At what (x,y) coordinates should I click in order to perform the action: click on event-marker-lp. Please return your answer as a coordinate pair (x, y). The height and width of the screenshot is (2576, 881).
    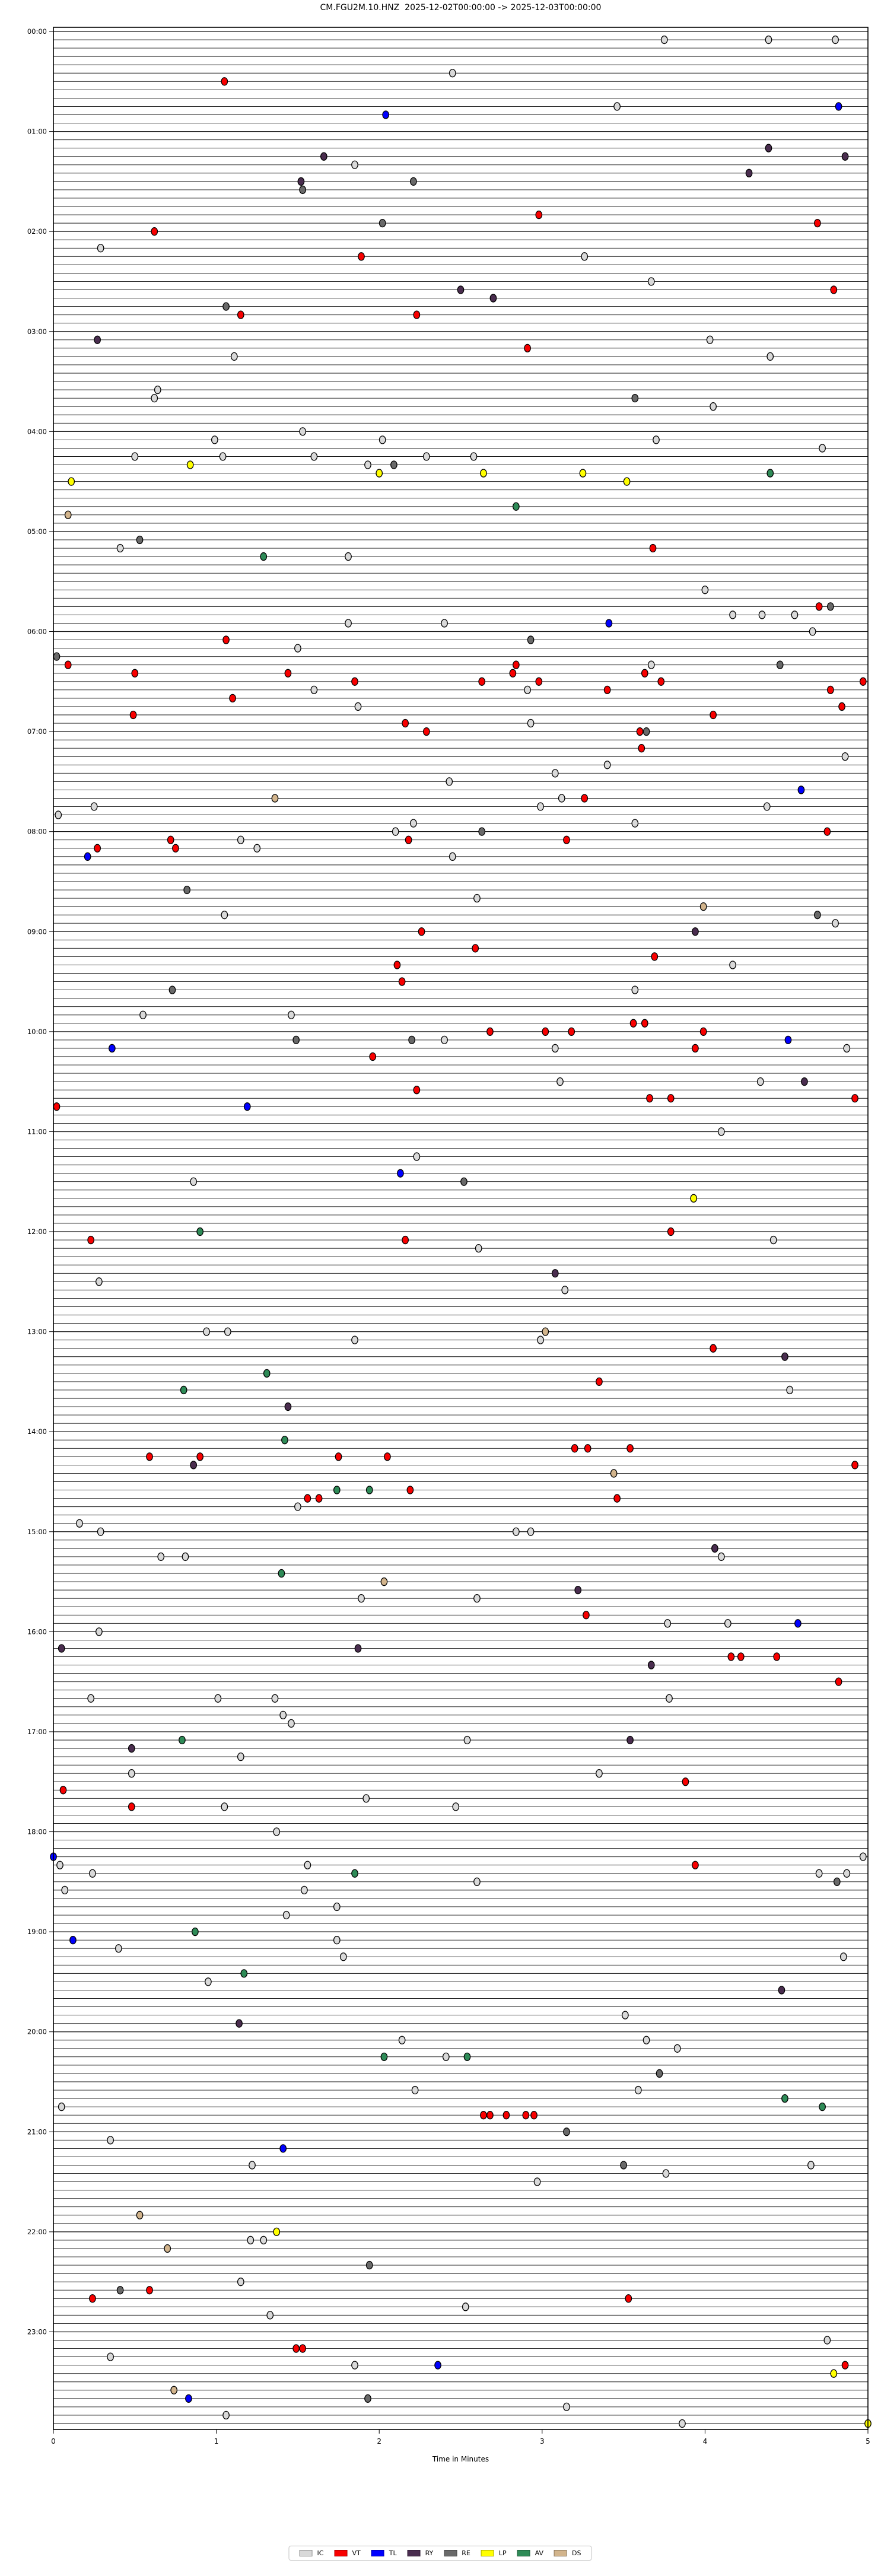
    Looking at the image, I should click on (694, 1198).